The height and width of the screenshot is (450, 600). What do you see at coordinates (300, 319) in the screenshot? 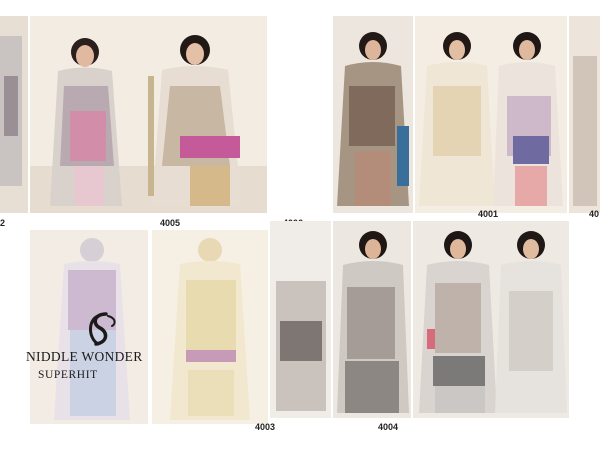
I see `product-photo-4004-detail` at bounding box center [300, 319].